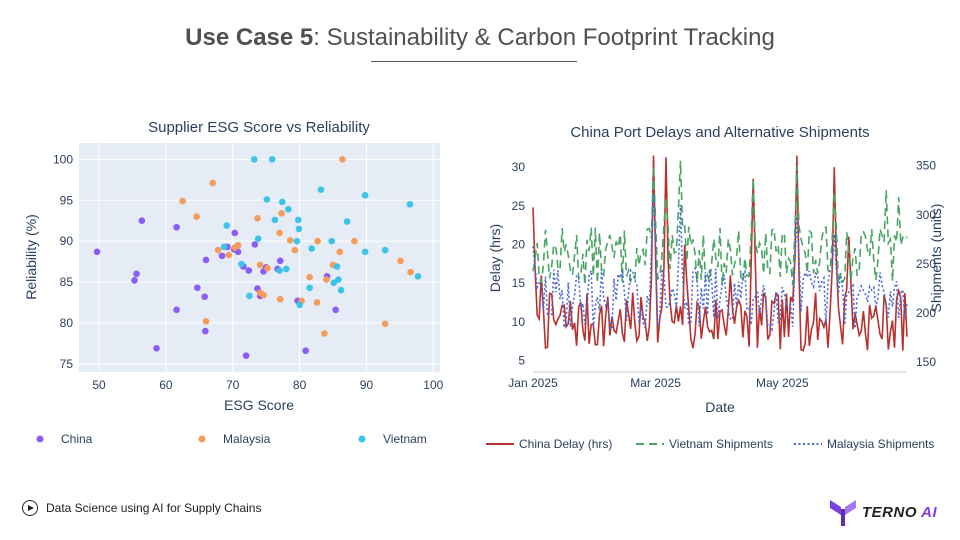 Image resolution: width=960 pixels, height=540 pixels. What do you see at coordinates (521, 360) in the screenshot?
I see `y-tick-label: 5` at bounding box center [521, 360].